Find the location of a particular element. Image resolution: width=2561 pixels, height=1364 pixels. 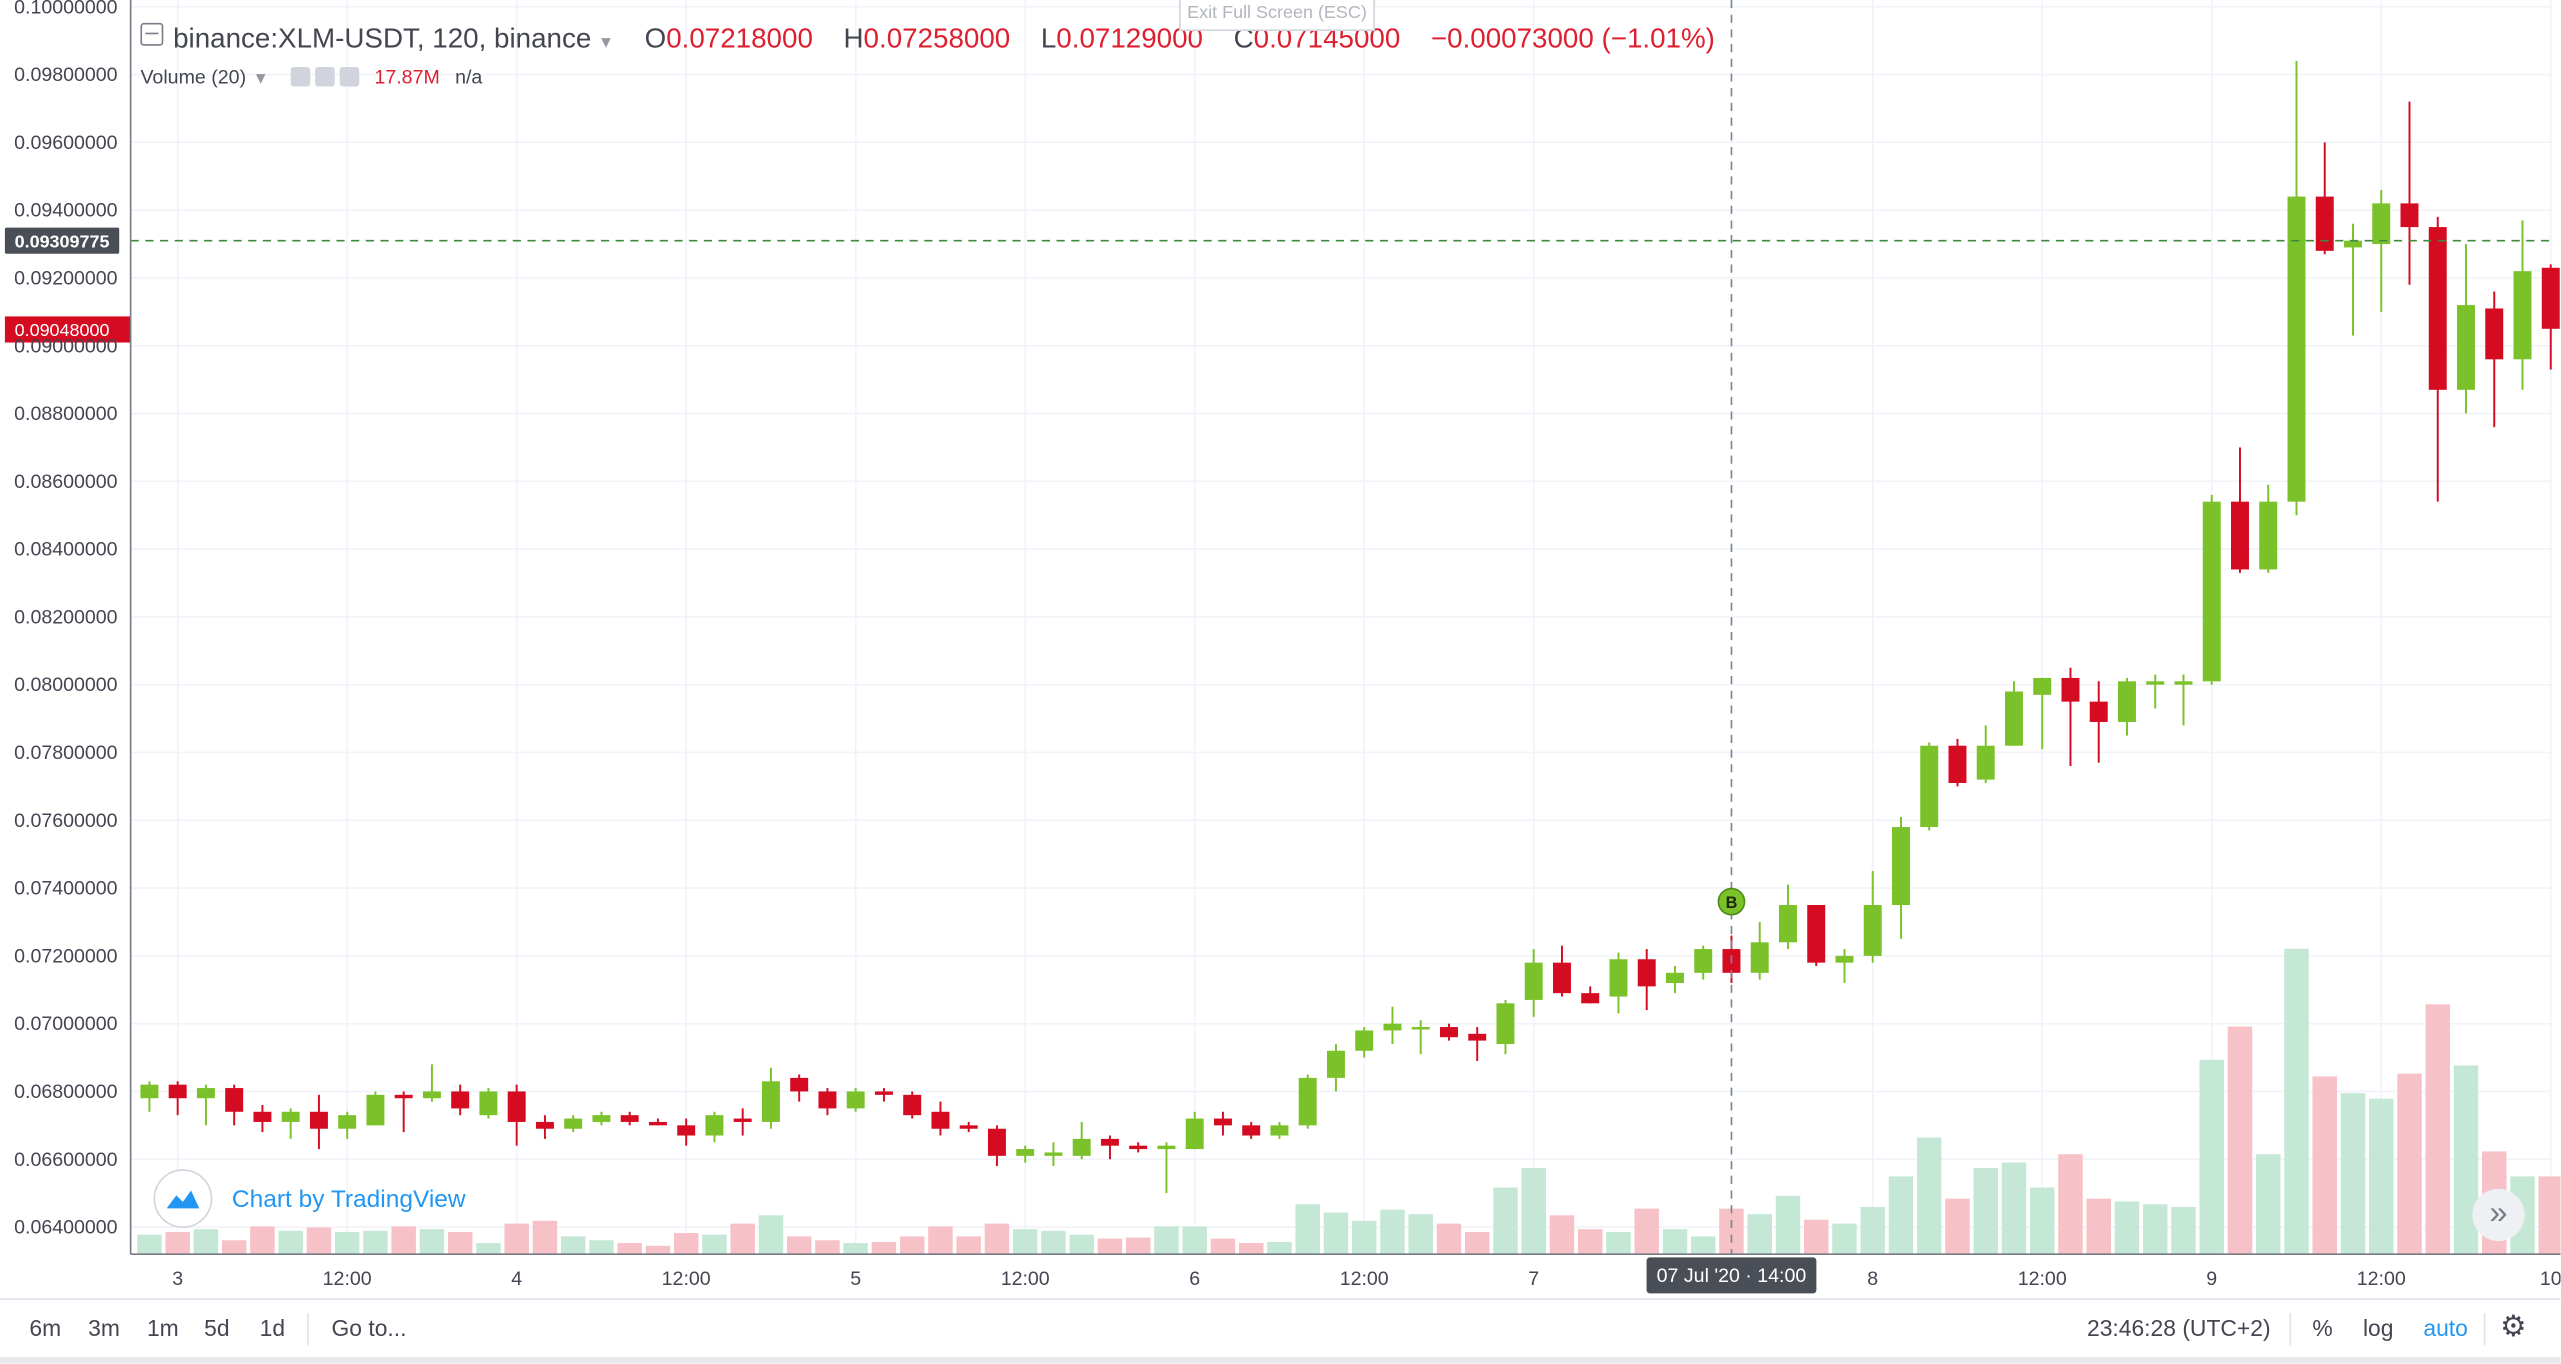

range-1d-button: 1d is located at coordinates (272, 1327).